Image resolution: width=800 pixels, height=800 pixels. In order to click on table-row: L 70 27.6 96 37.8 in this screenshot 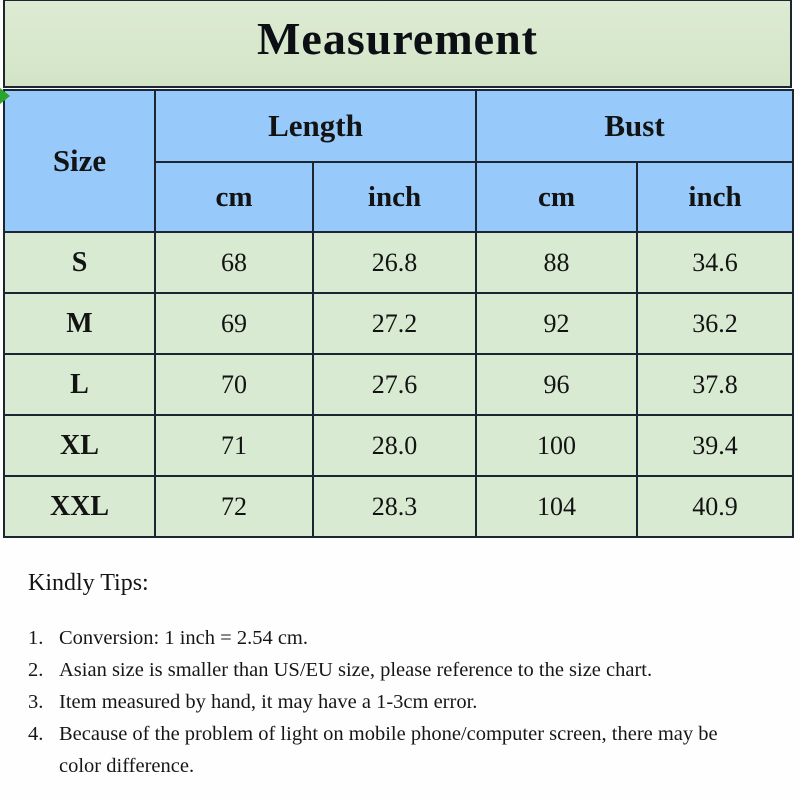, I will do `click(398, 384)`.